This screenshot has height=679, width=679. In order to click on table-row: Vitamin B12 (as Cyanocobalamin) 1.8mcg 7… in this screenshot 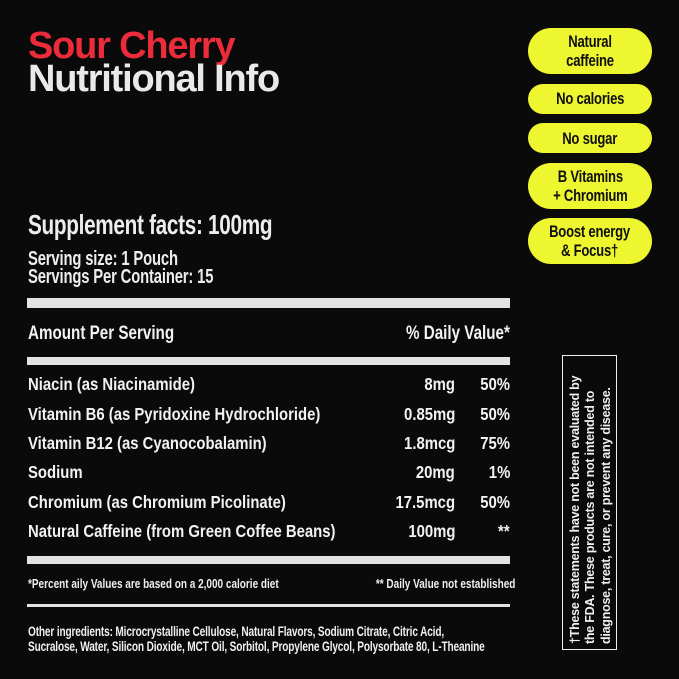, I will do `click(269, 443)`.